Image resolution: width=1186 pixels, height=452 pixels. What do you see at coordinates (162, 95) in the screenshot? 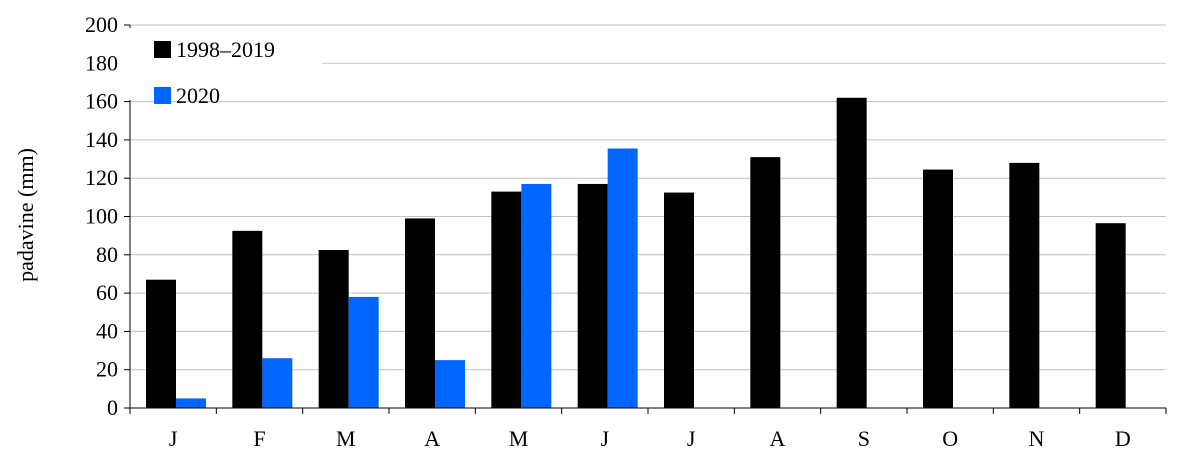
I see `legend-swatch-2020` at bounding box center [162, 95].